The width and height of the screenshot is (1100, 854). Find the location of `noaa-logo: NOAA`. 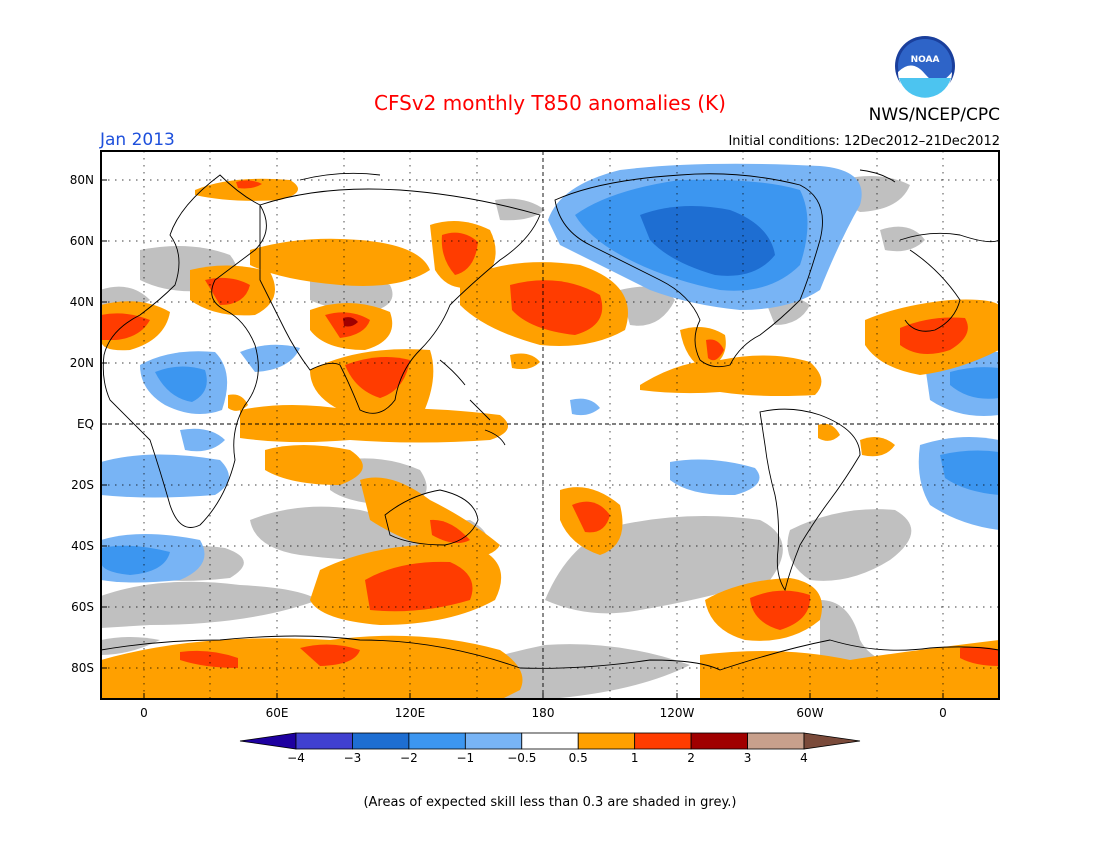

noaa-logo: NOAA is located at coordinates (925, 67).